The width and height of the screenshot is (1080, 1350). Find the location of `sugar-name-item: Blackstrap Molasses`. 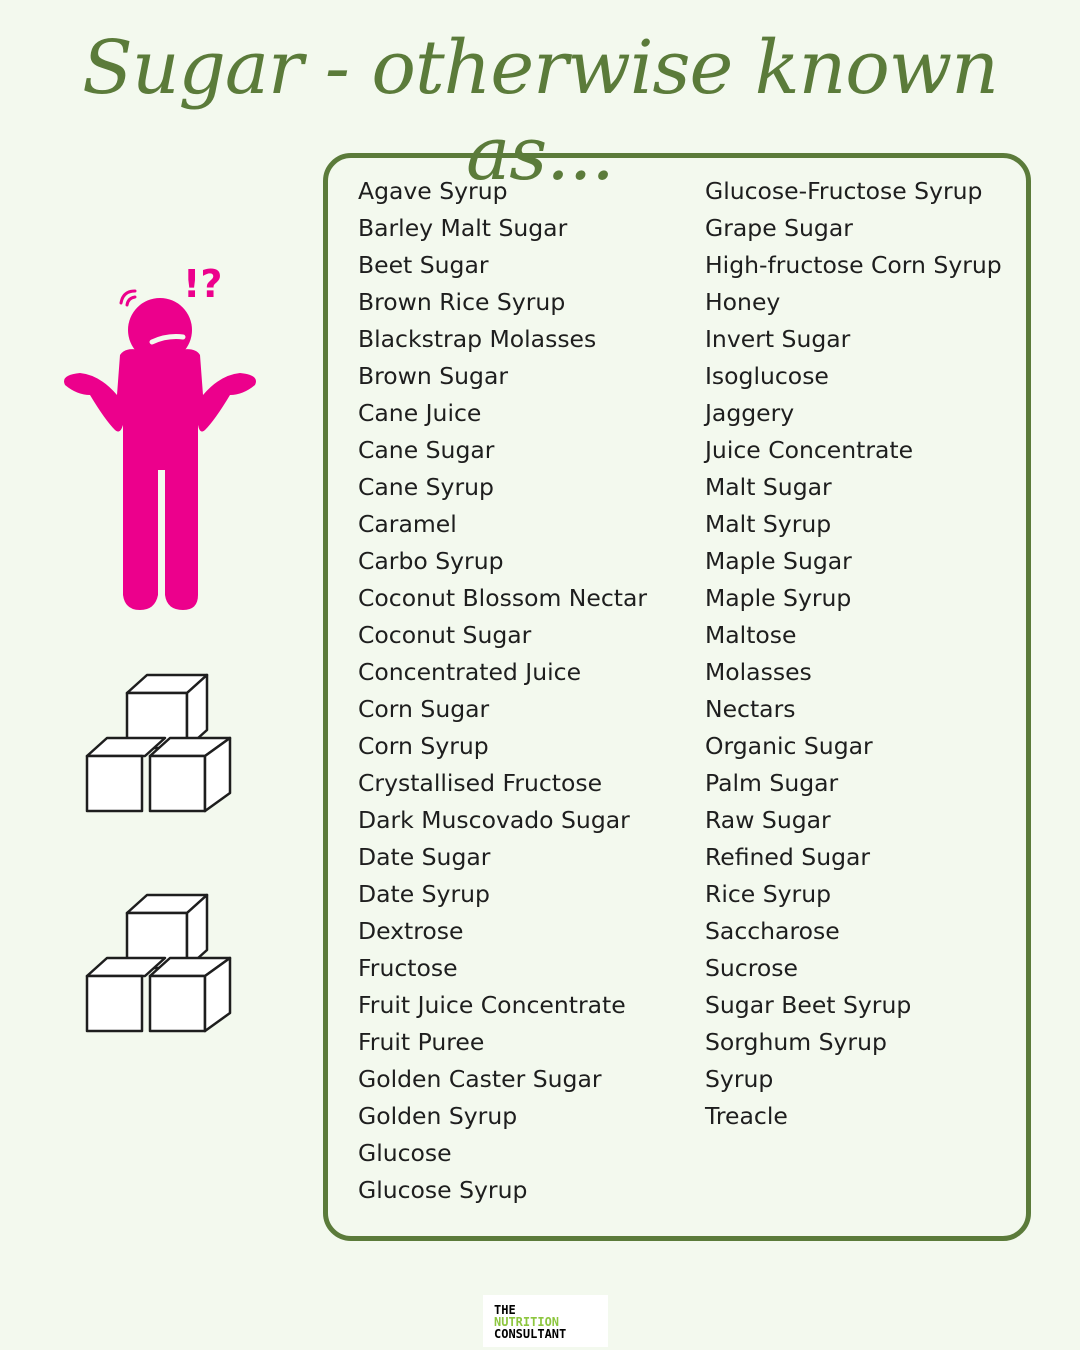

sugar-name-item: Blackstrap Molasses is located at coordinates (477, 339).